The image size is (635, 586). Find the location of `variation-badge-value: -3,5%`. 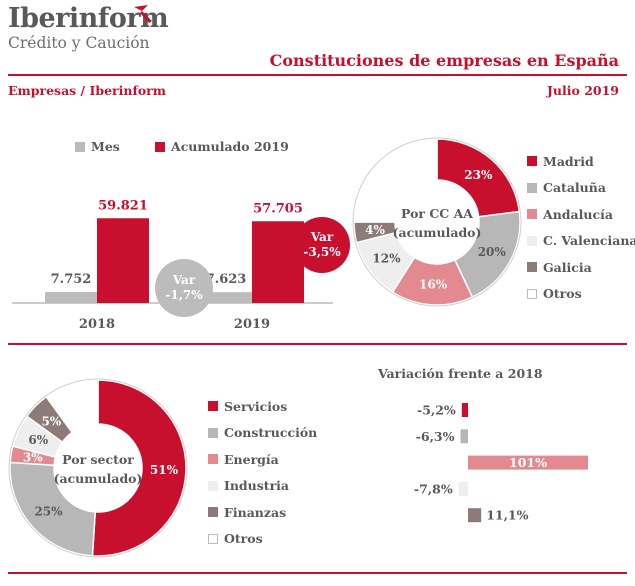

variation-badge-value: -3,5% is located at coordinates (322, 252).